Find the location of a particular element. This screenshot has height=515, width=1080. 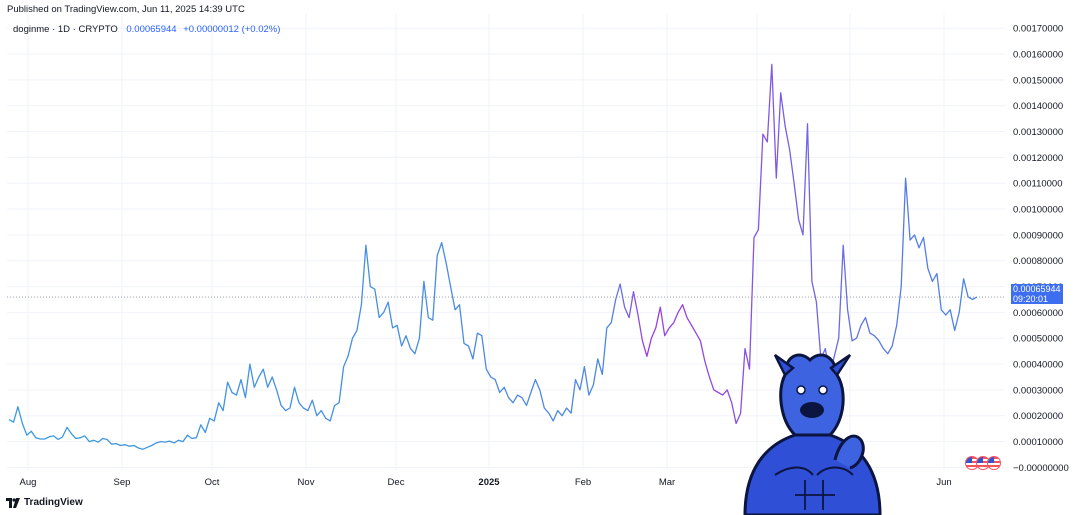

x-tick-label: Feb is located at coordinates (583, 482).